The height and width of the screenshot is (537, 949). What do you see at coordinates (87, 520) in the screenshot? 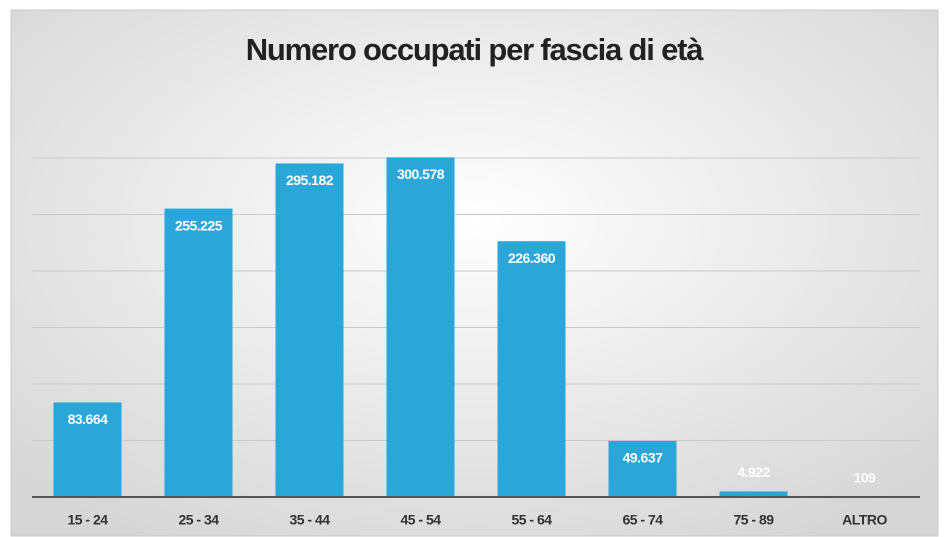
I see `x-tick-label: 15 - 24` at bounding box center [87, 520].